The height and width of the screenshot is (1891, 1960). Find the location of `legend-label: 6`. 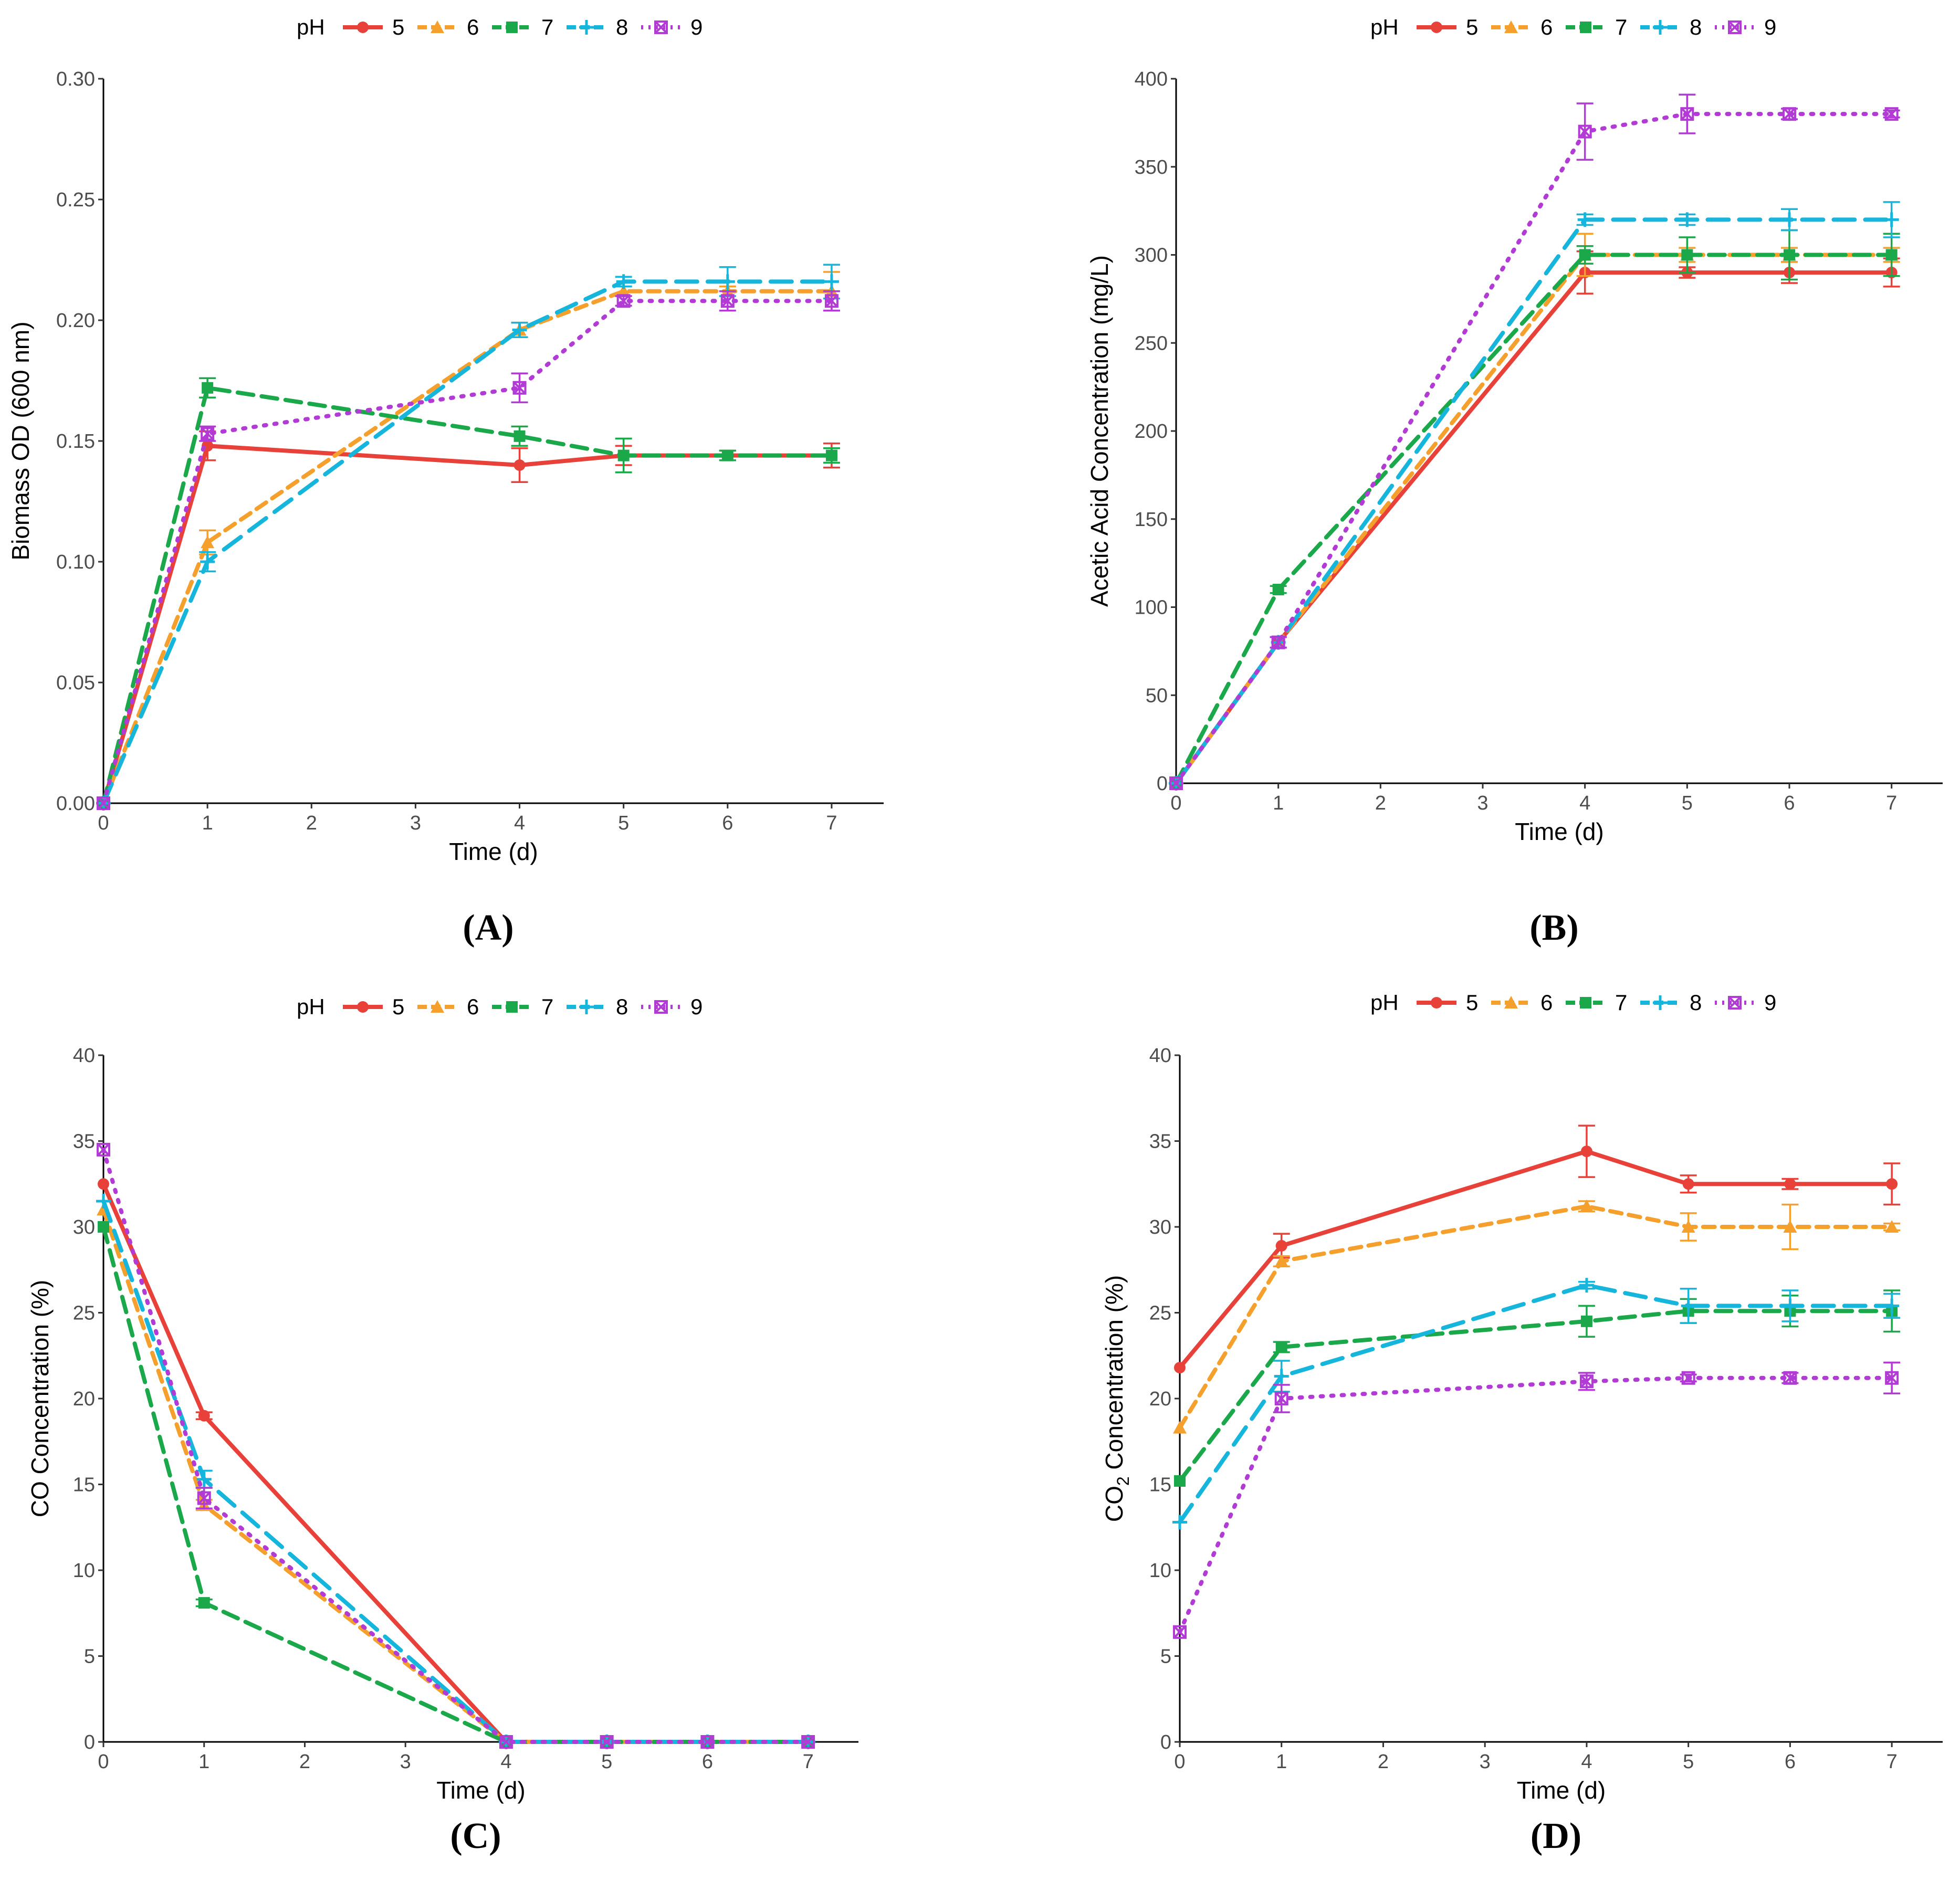

legend-label: 6 is located at coordinates (1546, 1002).